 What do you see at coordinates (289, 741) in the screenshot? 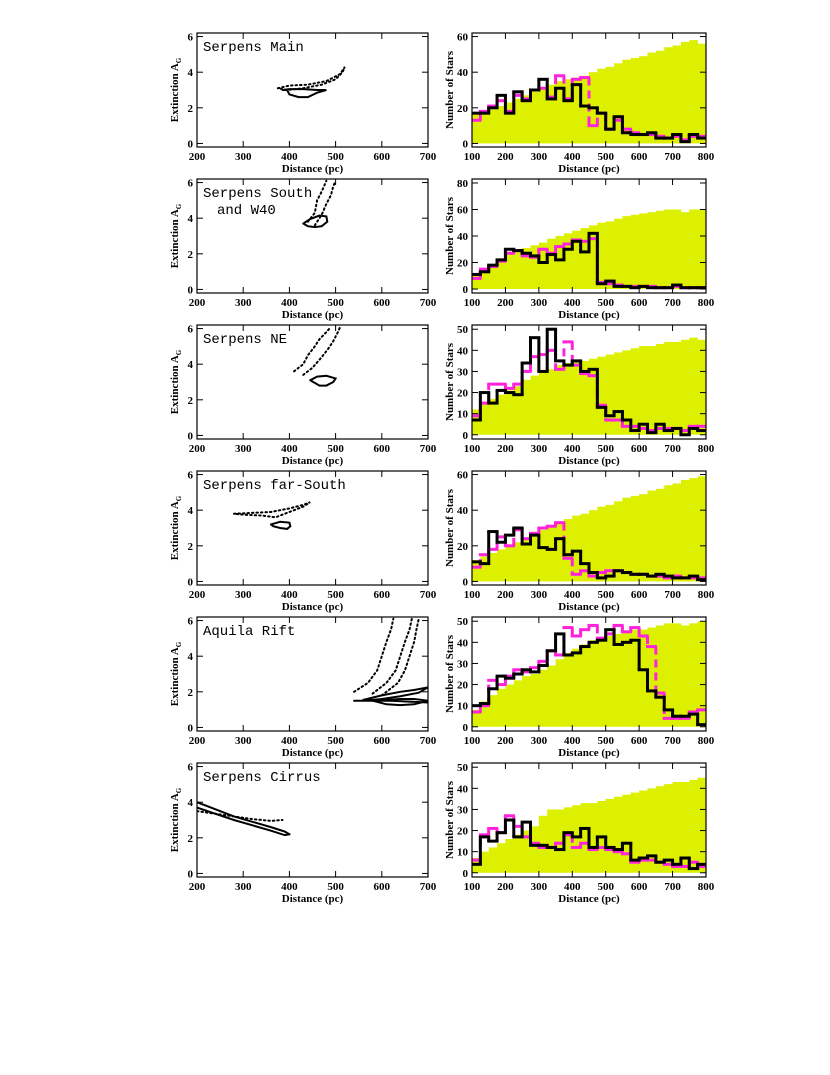
I see `x-tick-label: 400` at bounding box center [289, 741].